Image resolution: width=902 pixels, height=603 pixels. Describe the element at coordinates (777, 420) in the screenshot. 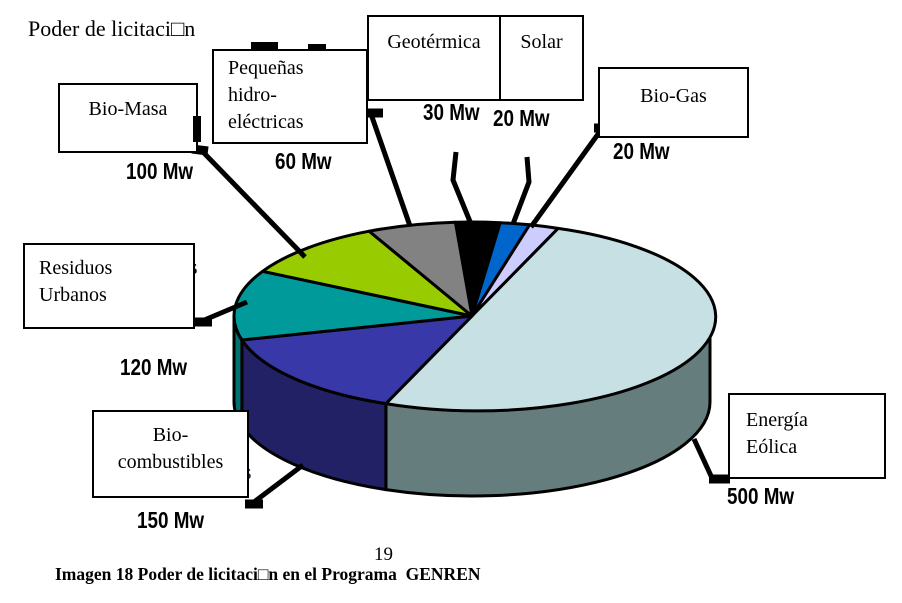

I see `callout-label: Energía` at that location.